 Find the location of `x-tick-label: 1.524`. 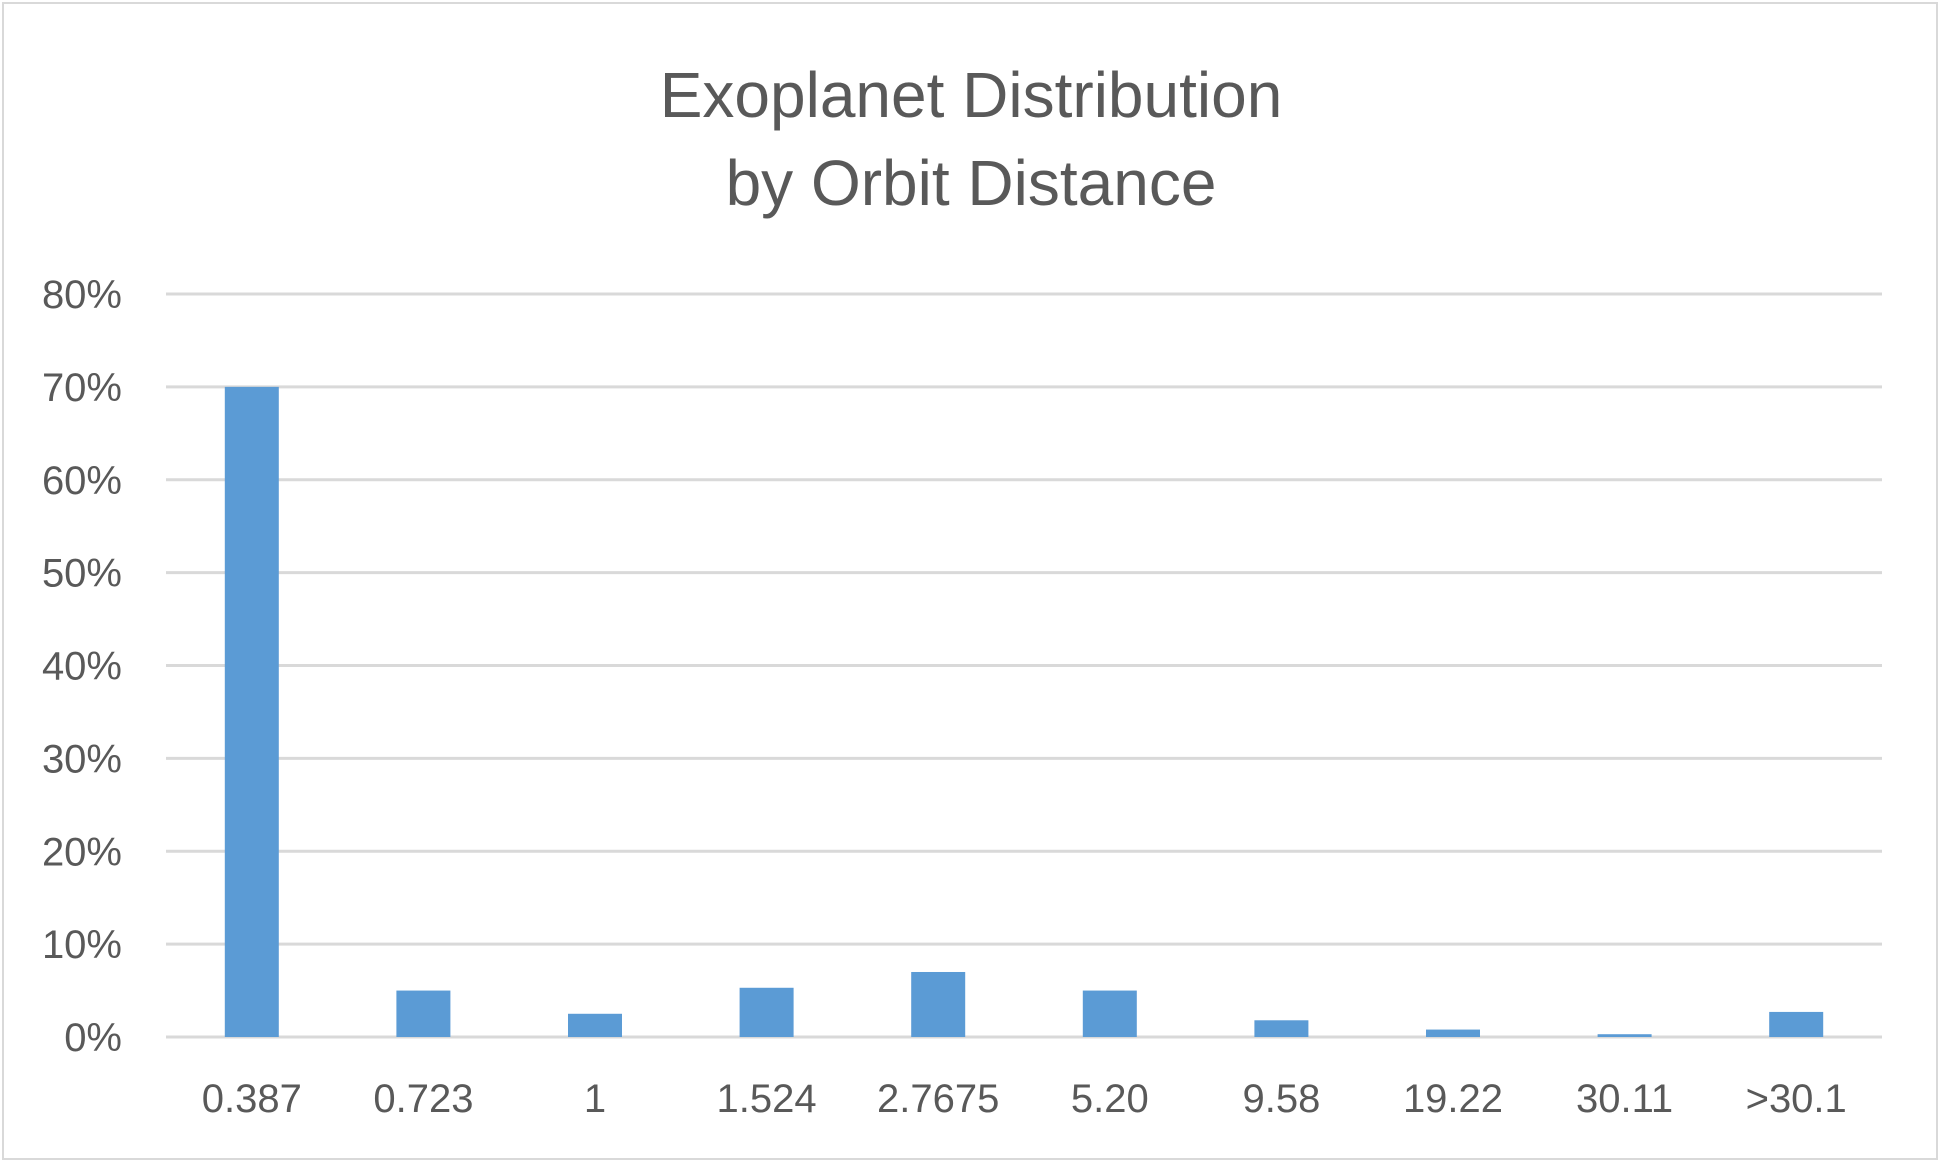

x-tick-label: 1.524 is located at coordinates (767, 1099).